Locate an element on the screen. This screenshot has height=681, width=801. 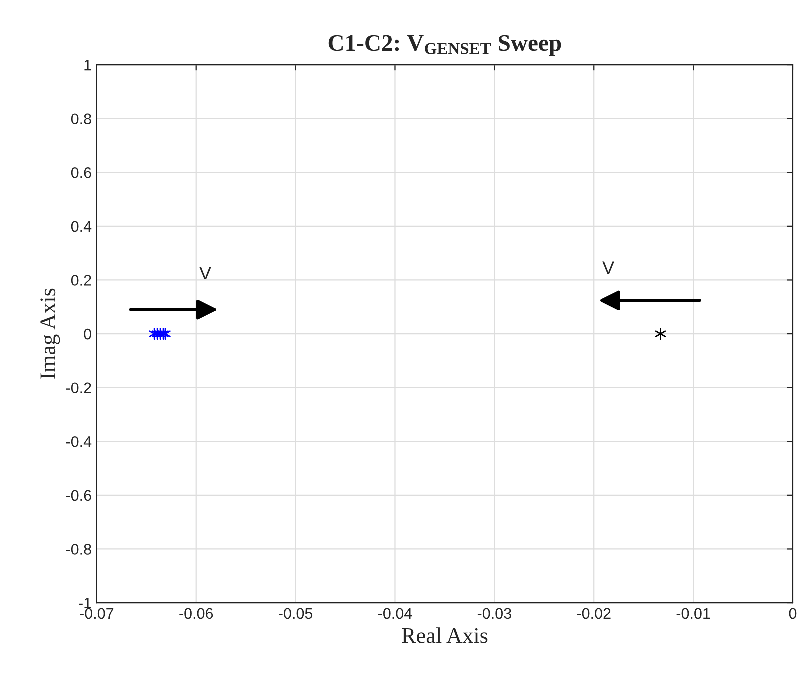
y-tick-label: 0.4 is located at coordinates (81, 226).